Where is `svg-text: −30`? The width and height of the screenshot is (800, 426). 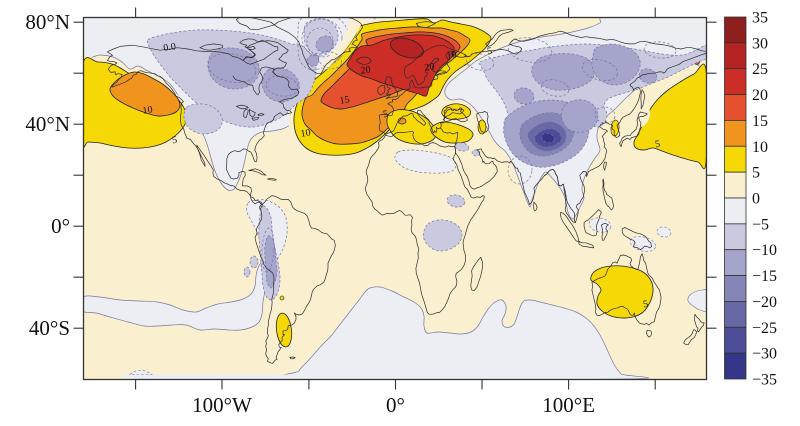 svg-text: −30 is located at coordinates (764, 354).